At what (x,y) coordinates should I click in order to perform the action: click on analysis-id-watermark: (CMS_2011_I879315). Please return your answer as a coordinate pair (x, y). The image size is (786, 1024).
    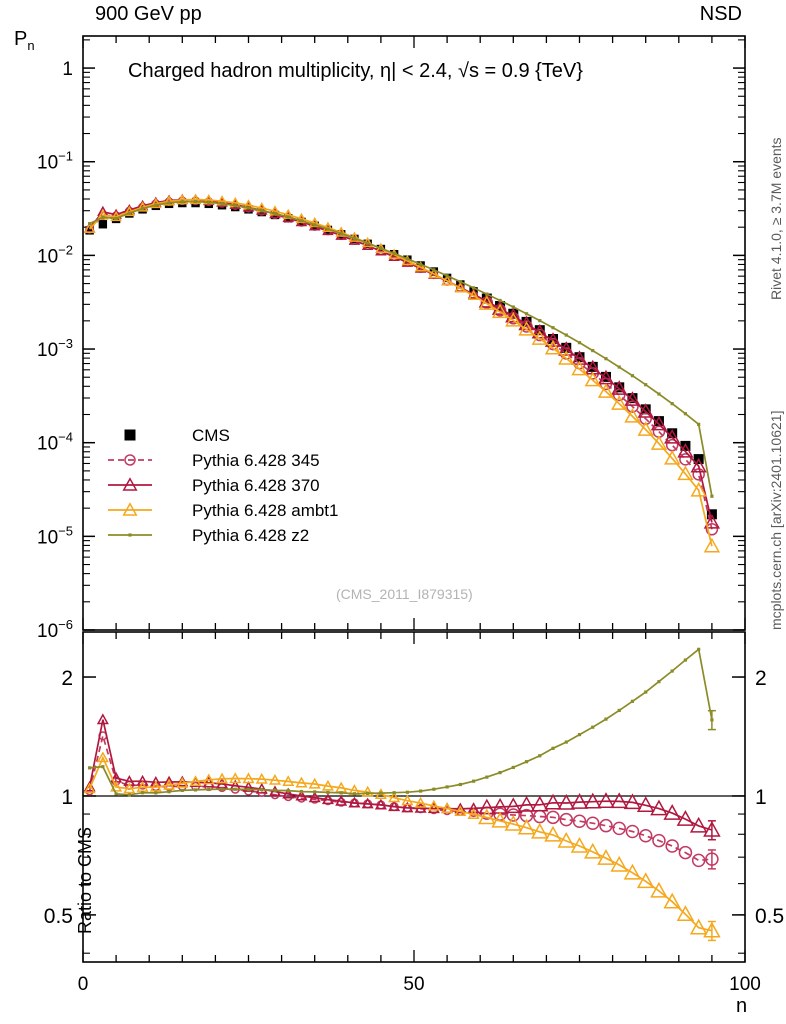
    Looking at the image, I should click on (404, 594).